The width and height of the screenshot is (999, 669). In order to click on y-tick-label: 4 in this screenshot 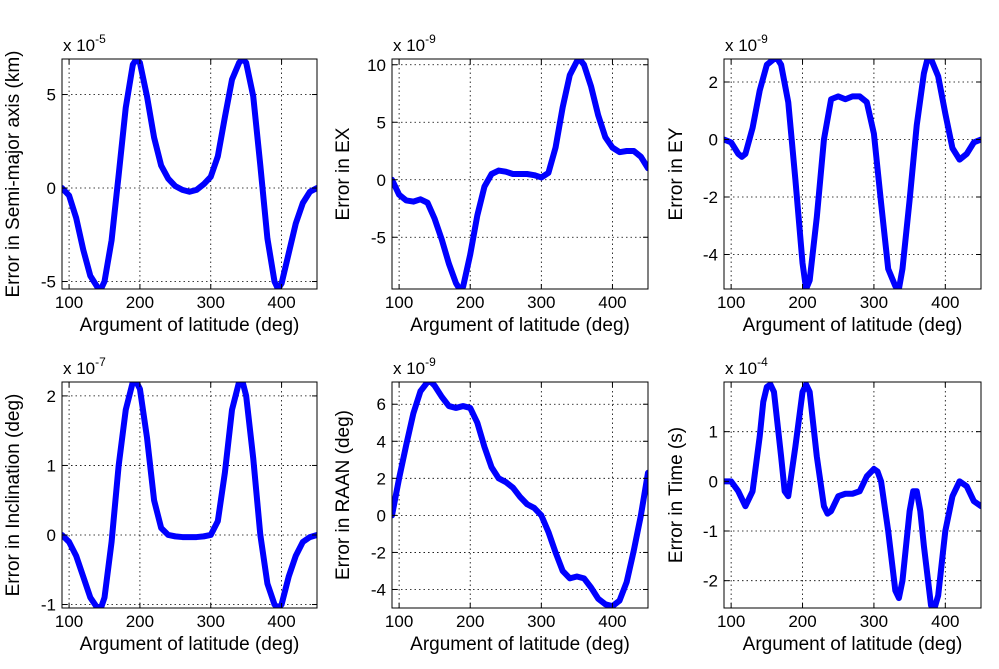, I will do `click(381, 441)`.